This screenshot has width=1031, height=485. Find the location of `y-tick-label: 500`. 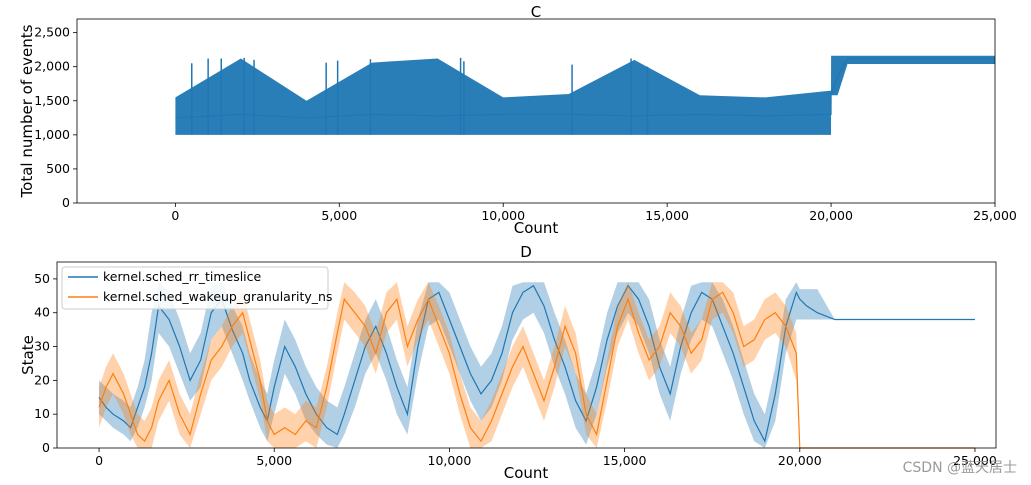

y-tick-label: 500 is located at coordinates (58, 168).